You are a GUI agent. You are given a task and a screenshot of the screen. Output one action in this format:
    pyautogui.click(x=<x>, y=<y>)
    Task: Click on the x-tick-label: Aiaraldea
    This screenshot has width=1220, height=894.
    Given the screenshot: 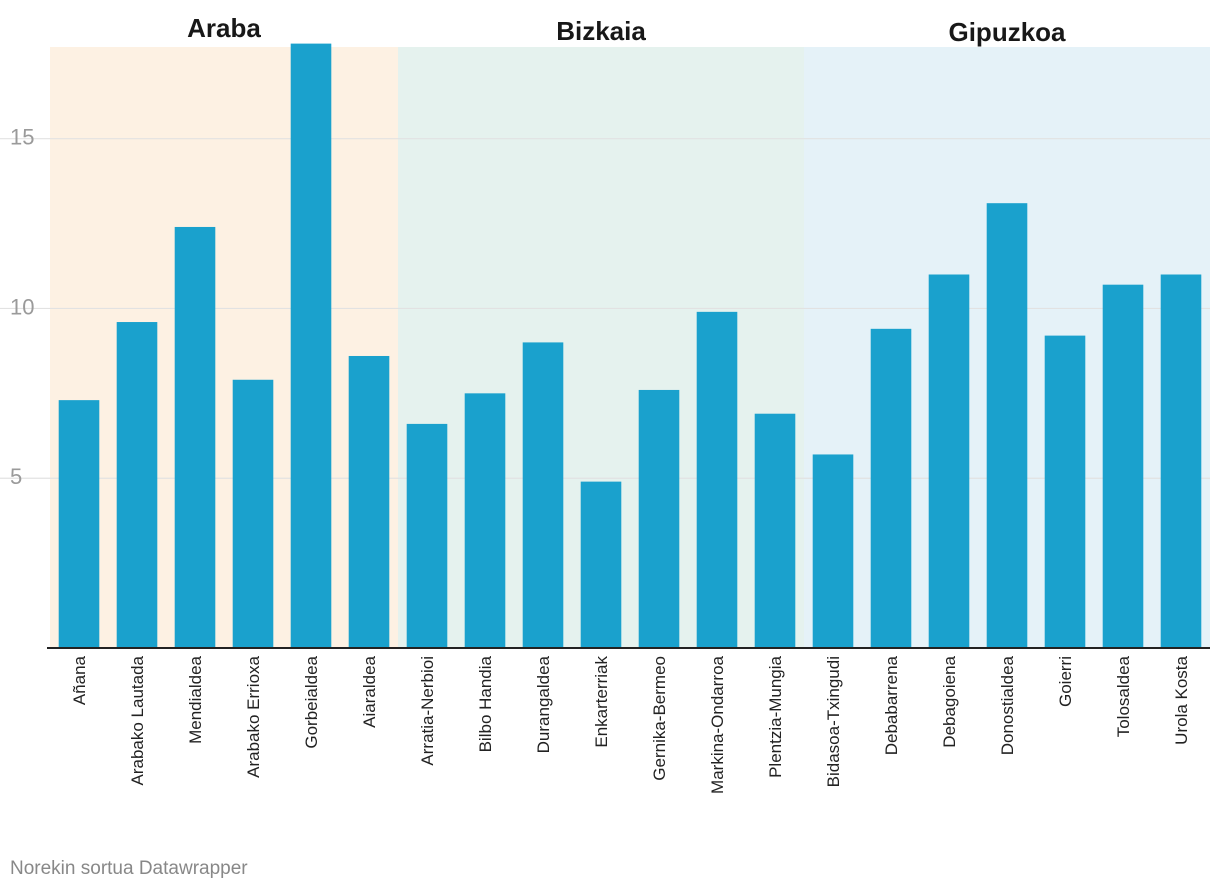 What is the action you would take?
    pyautogui.click(x=369, y=691)
    